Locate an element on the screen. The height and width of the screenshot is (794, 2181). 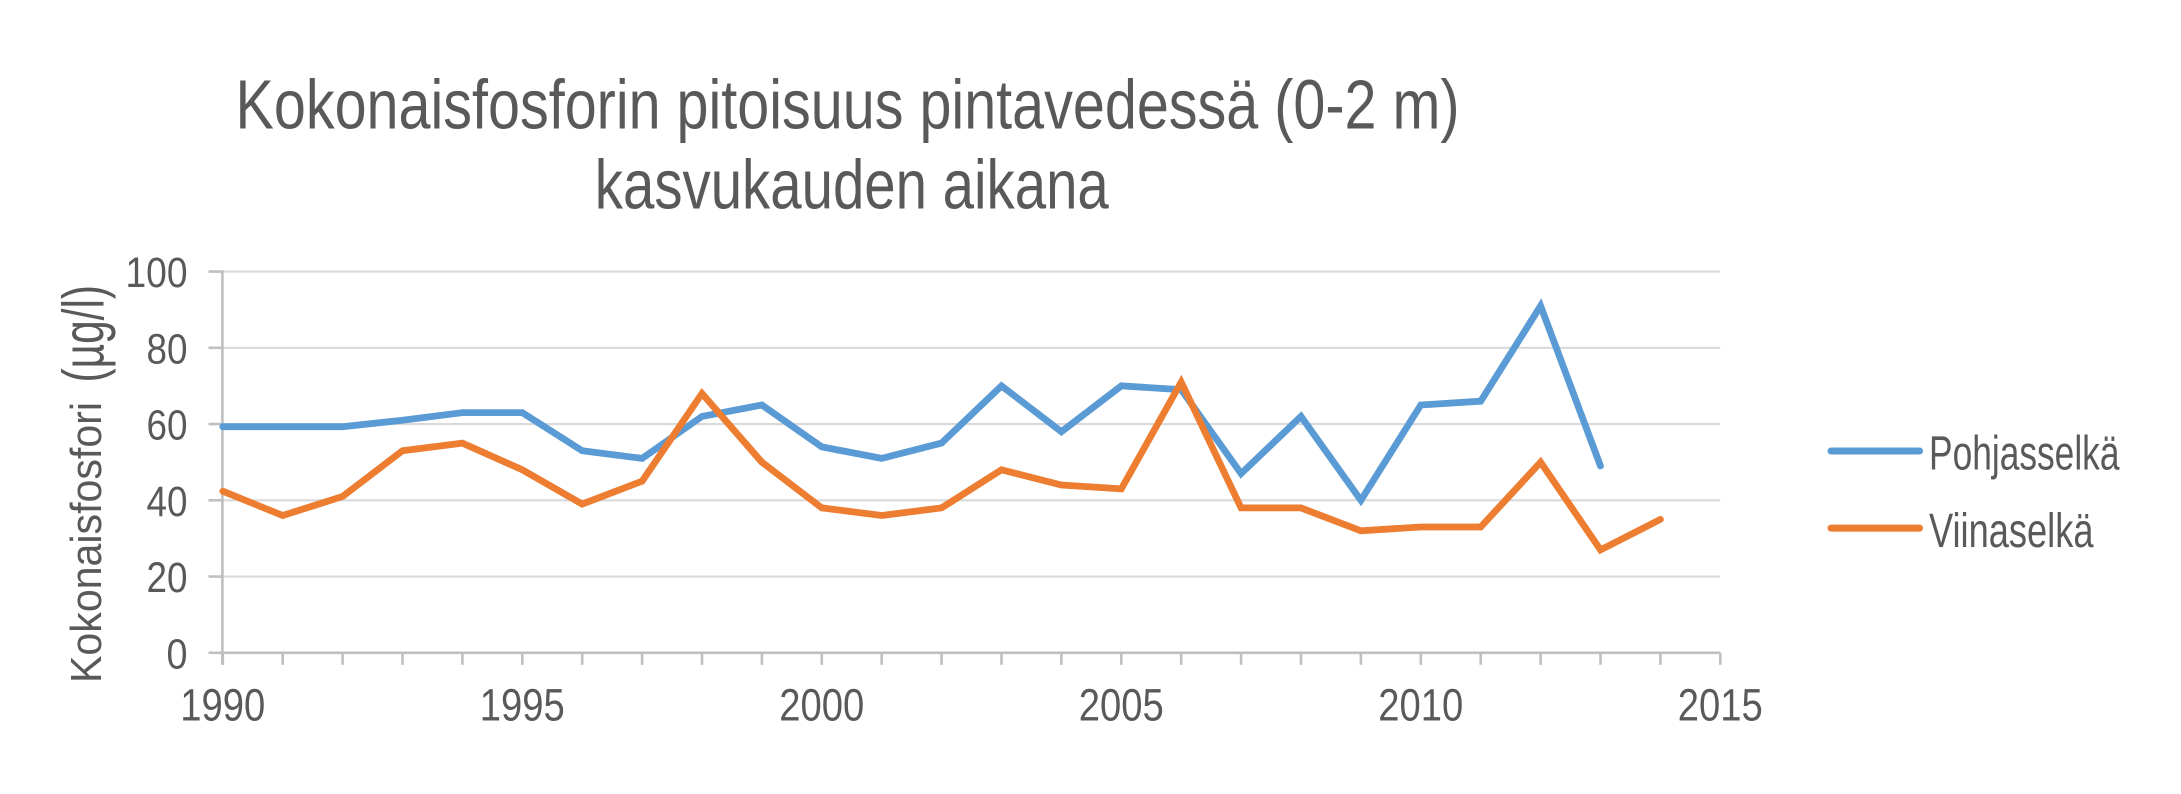
svg-text: 20 is located at coordinates (167, 578).